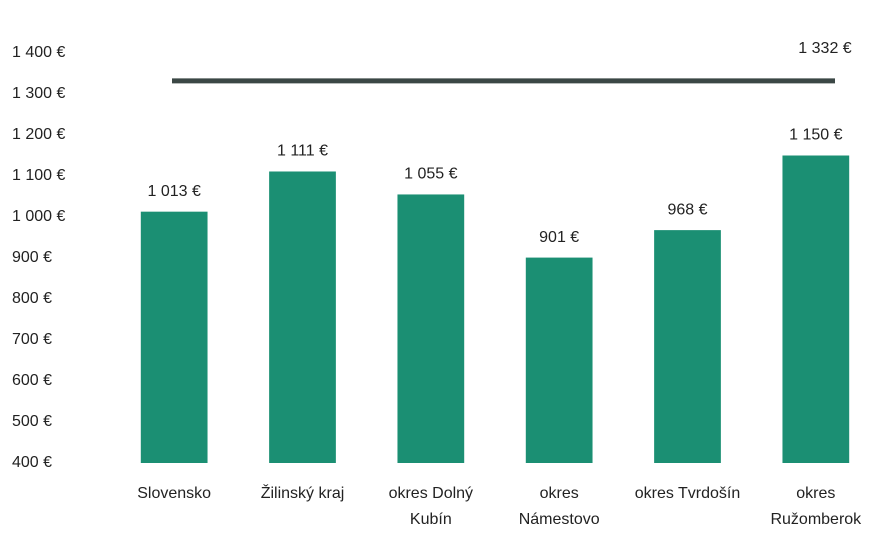 The width and height of the screenshot is (888, 553). What do you see at coordinates (32, 421) in the screenshot?
I see `y-tick-label: 500 €` at bounding box center [32, 421].